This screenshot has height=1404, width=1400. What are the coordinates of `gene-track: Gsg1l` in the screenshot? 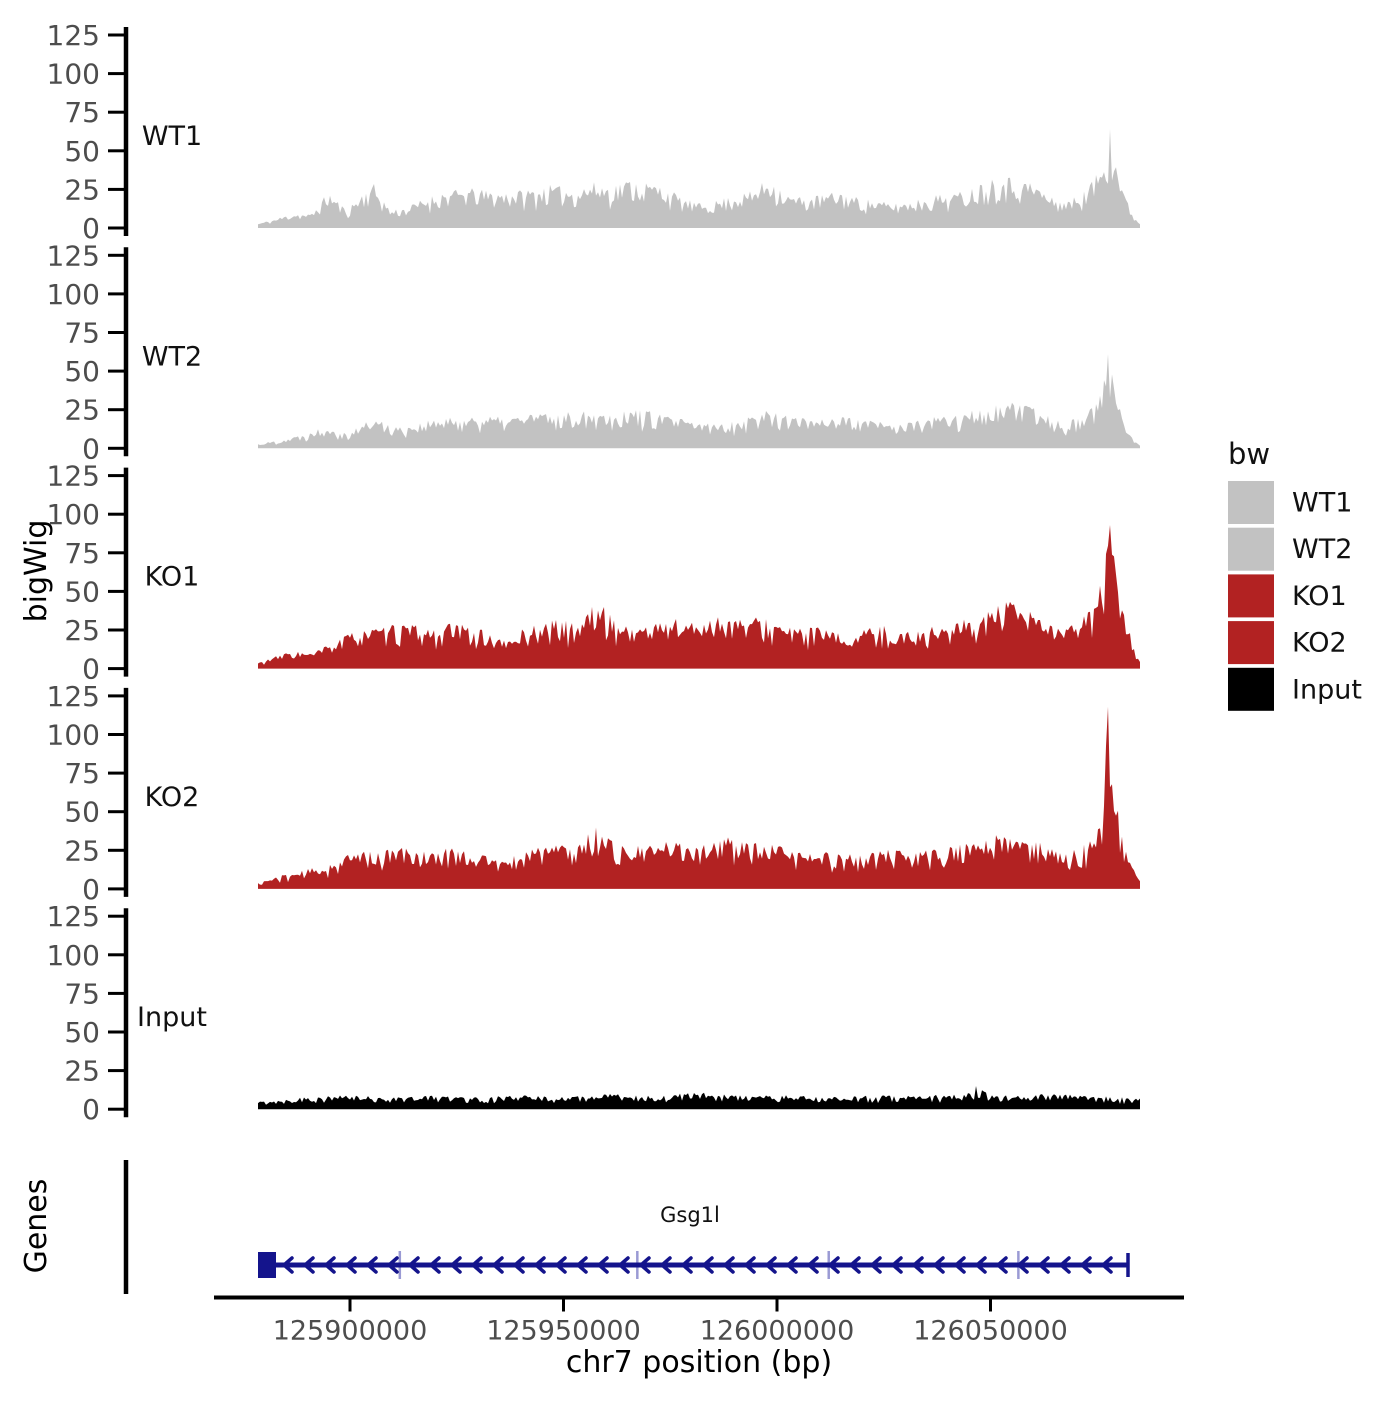 It's located at (626, 1227).